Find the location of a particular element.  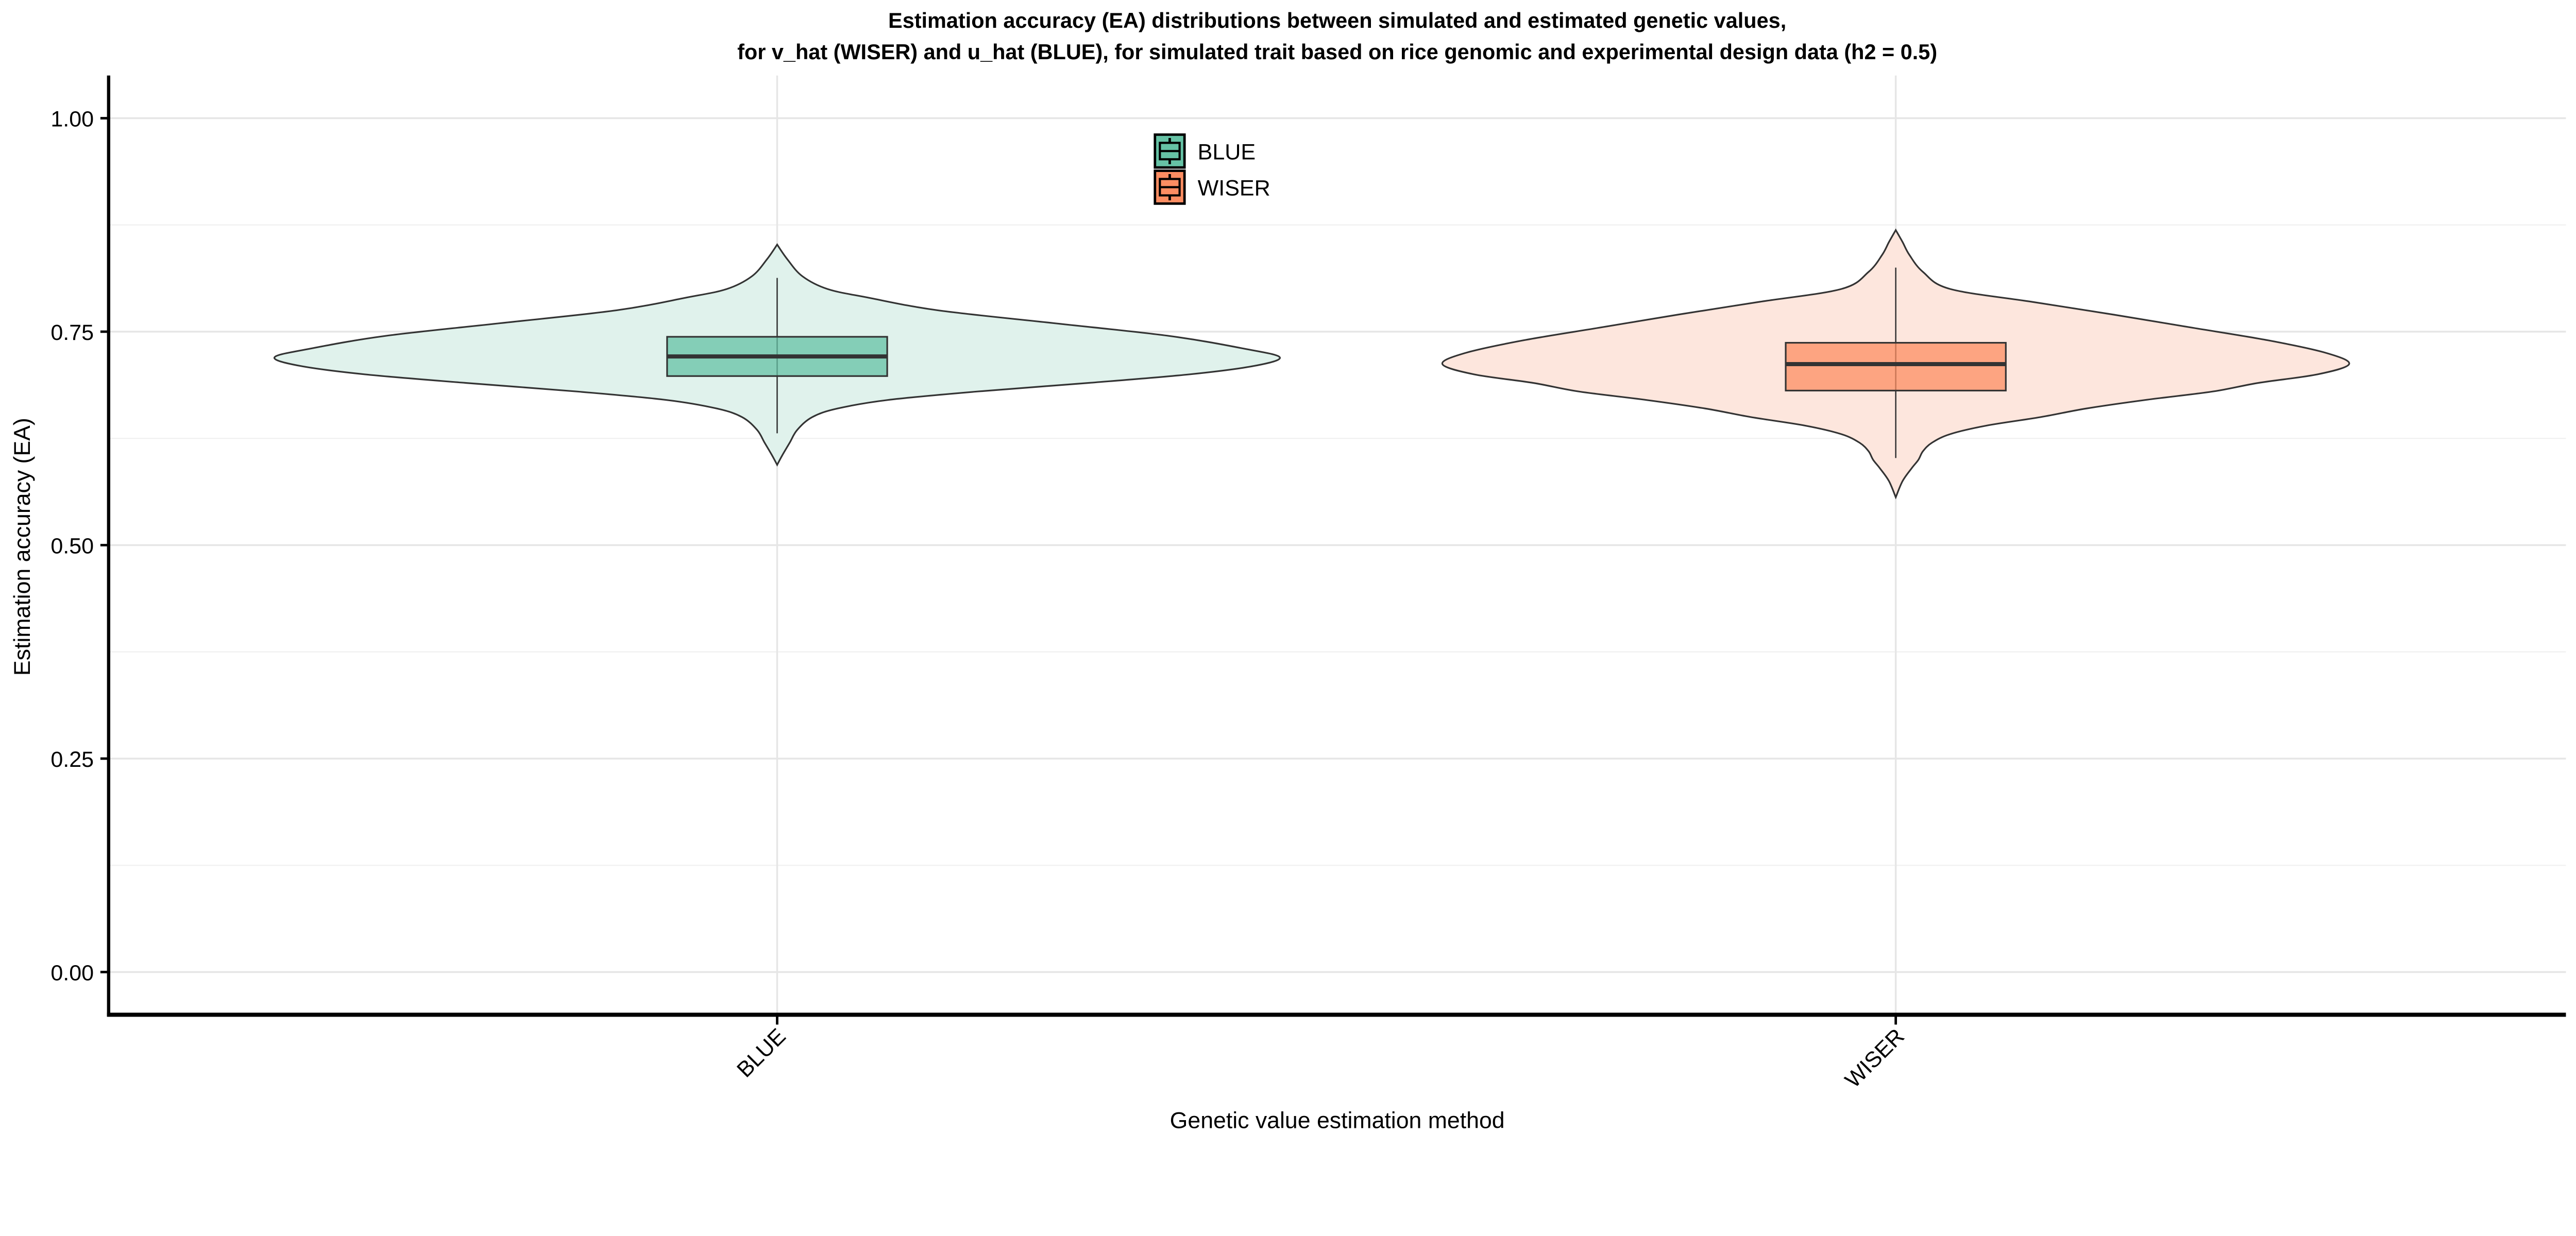

legend-item-blue: BLUE is located at coordinates (1205, 151).